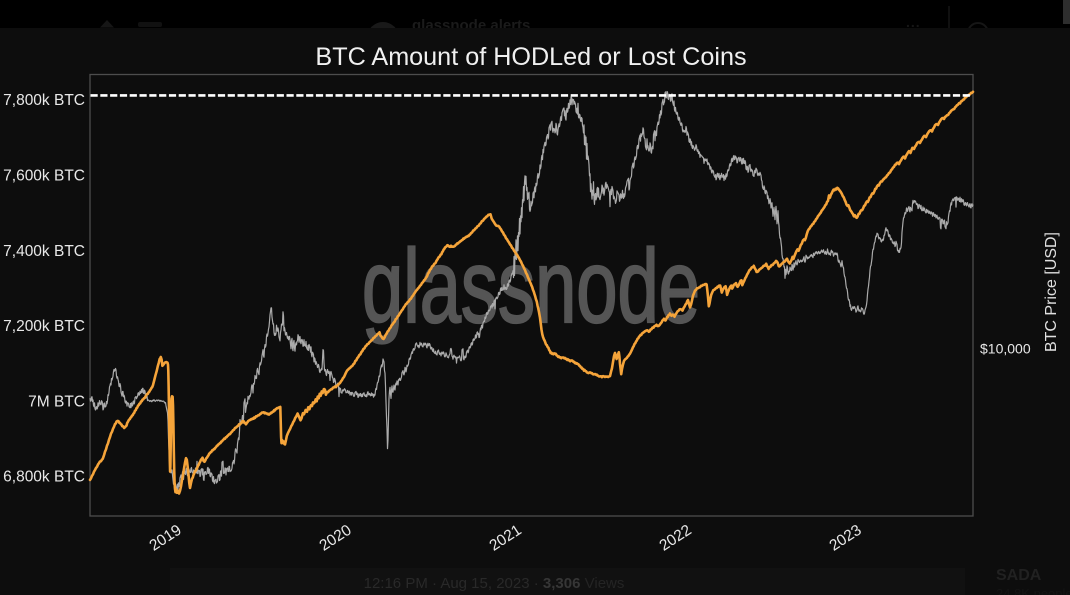  What do you see at coordinates (56, 402) in the screenshot?
I see `svg-text: 7M BTC` at bounding box center [56, 402].